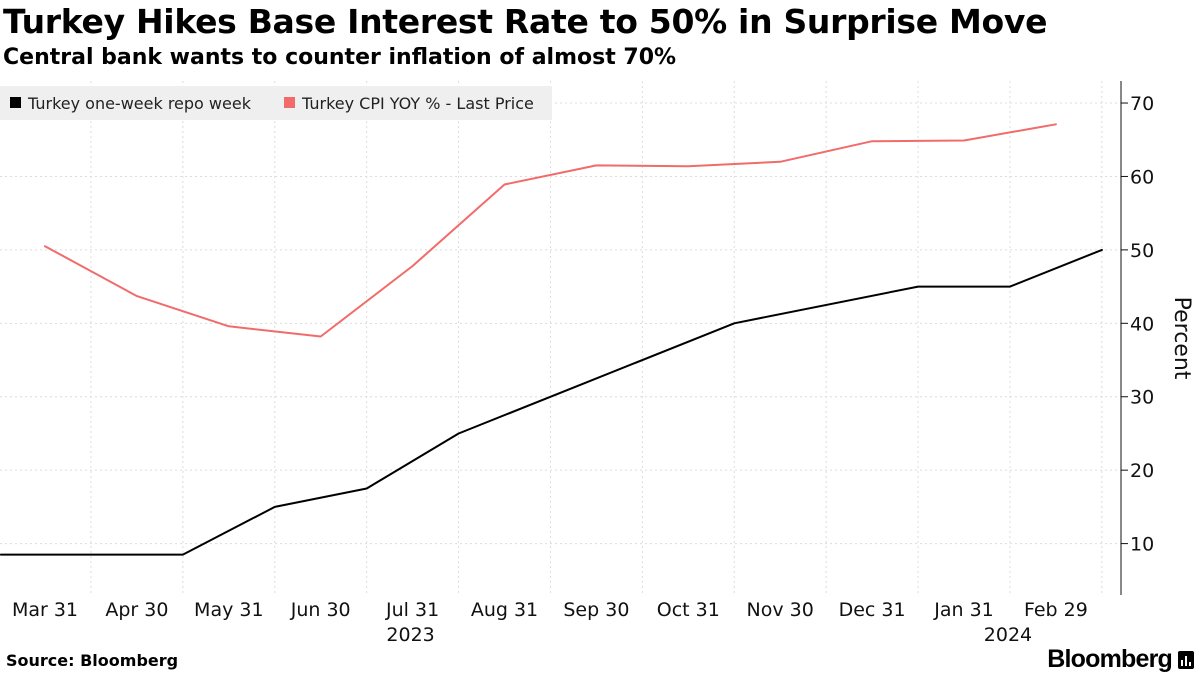 The width and height of the screenshot is (1200, 675). Describe the element at coordinates (688, 610) in the screenshot. I see `x-tick-label: Oct 31` at that location.